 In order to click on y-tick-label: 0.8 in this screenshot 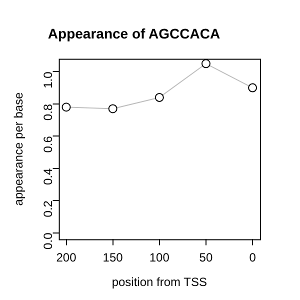, I will do `click(48, 112)`.